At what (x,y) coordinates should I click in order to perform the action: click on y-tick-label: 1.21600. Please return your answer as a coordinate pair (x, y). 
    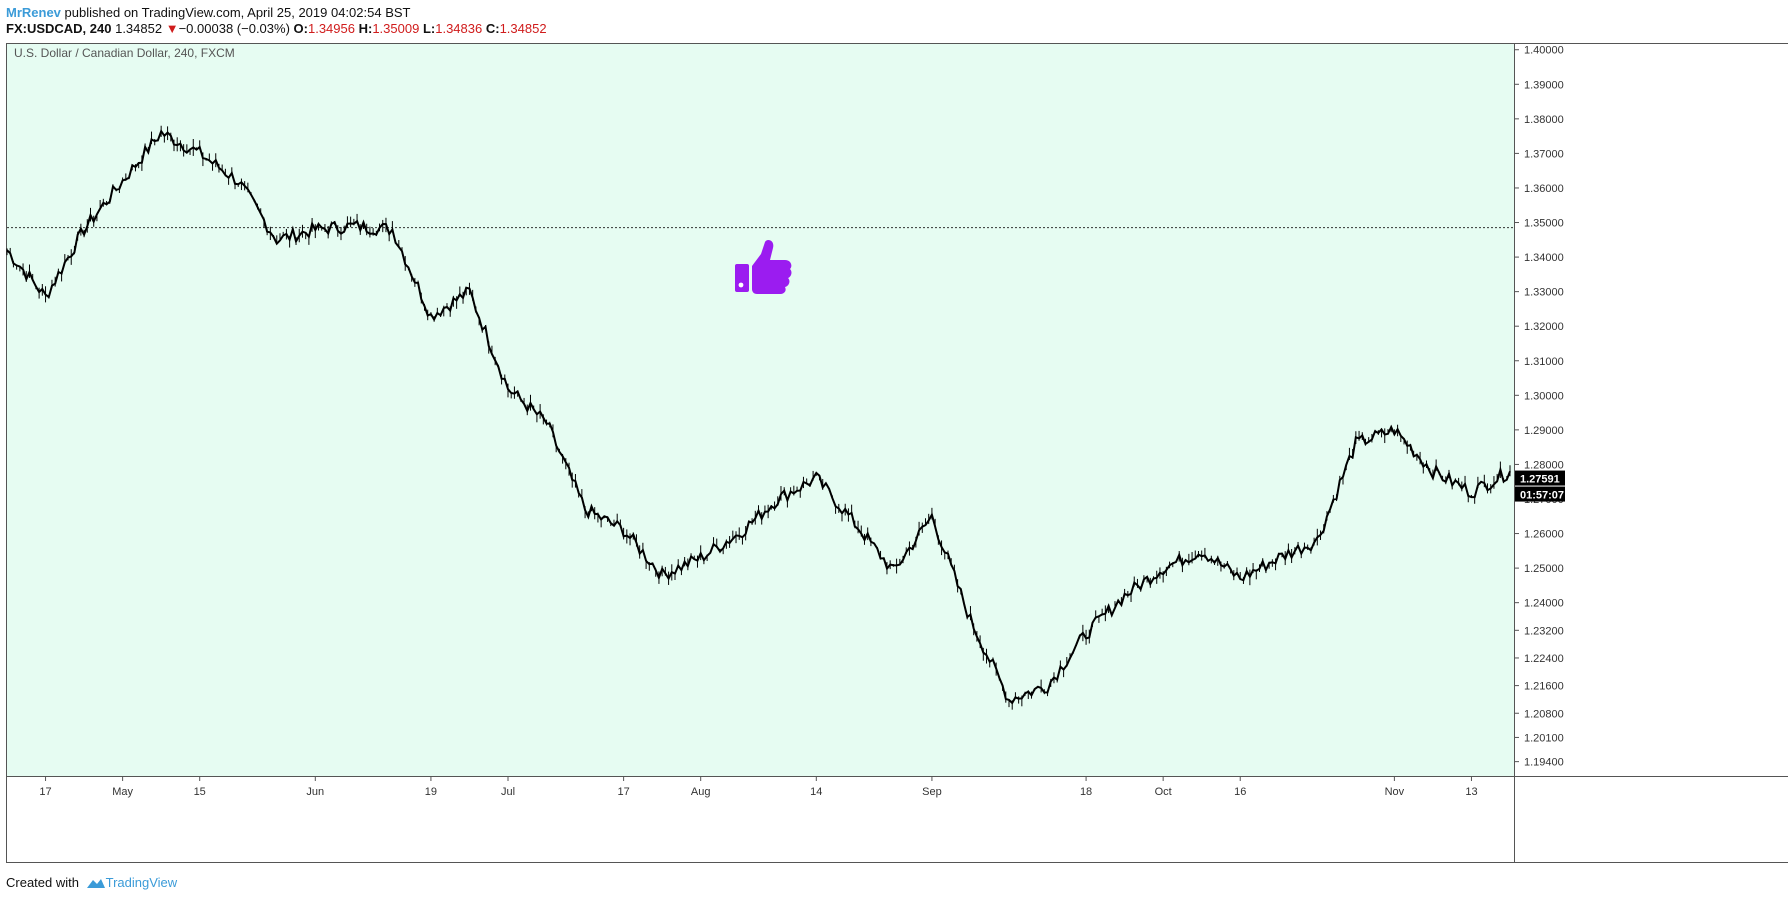
    Looking at the image, I should click on (1544, 687).